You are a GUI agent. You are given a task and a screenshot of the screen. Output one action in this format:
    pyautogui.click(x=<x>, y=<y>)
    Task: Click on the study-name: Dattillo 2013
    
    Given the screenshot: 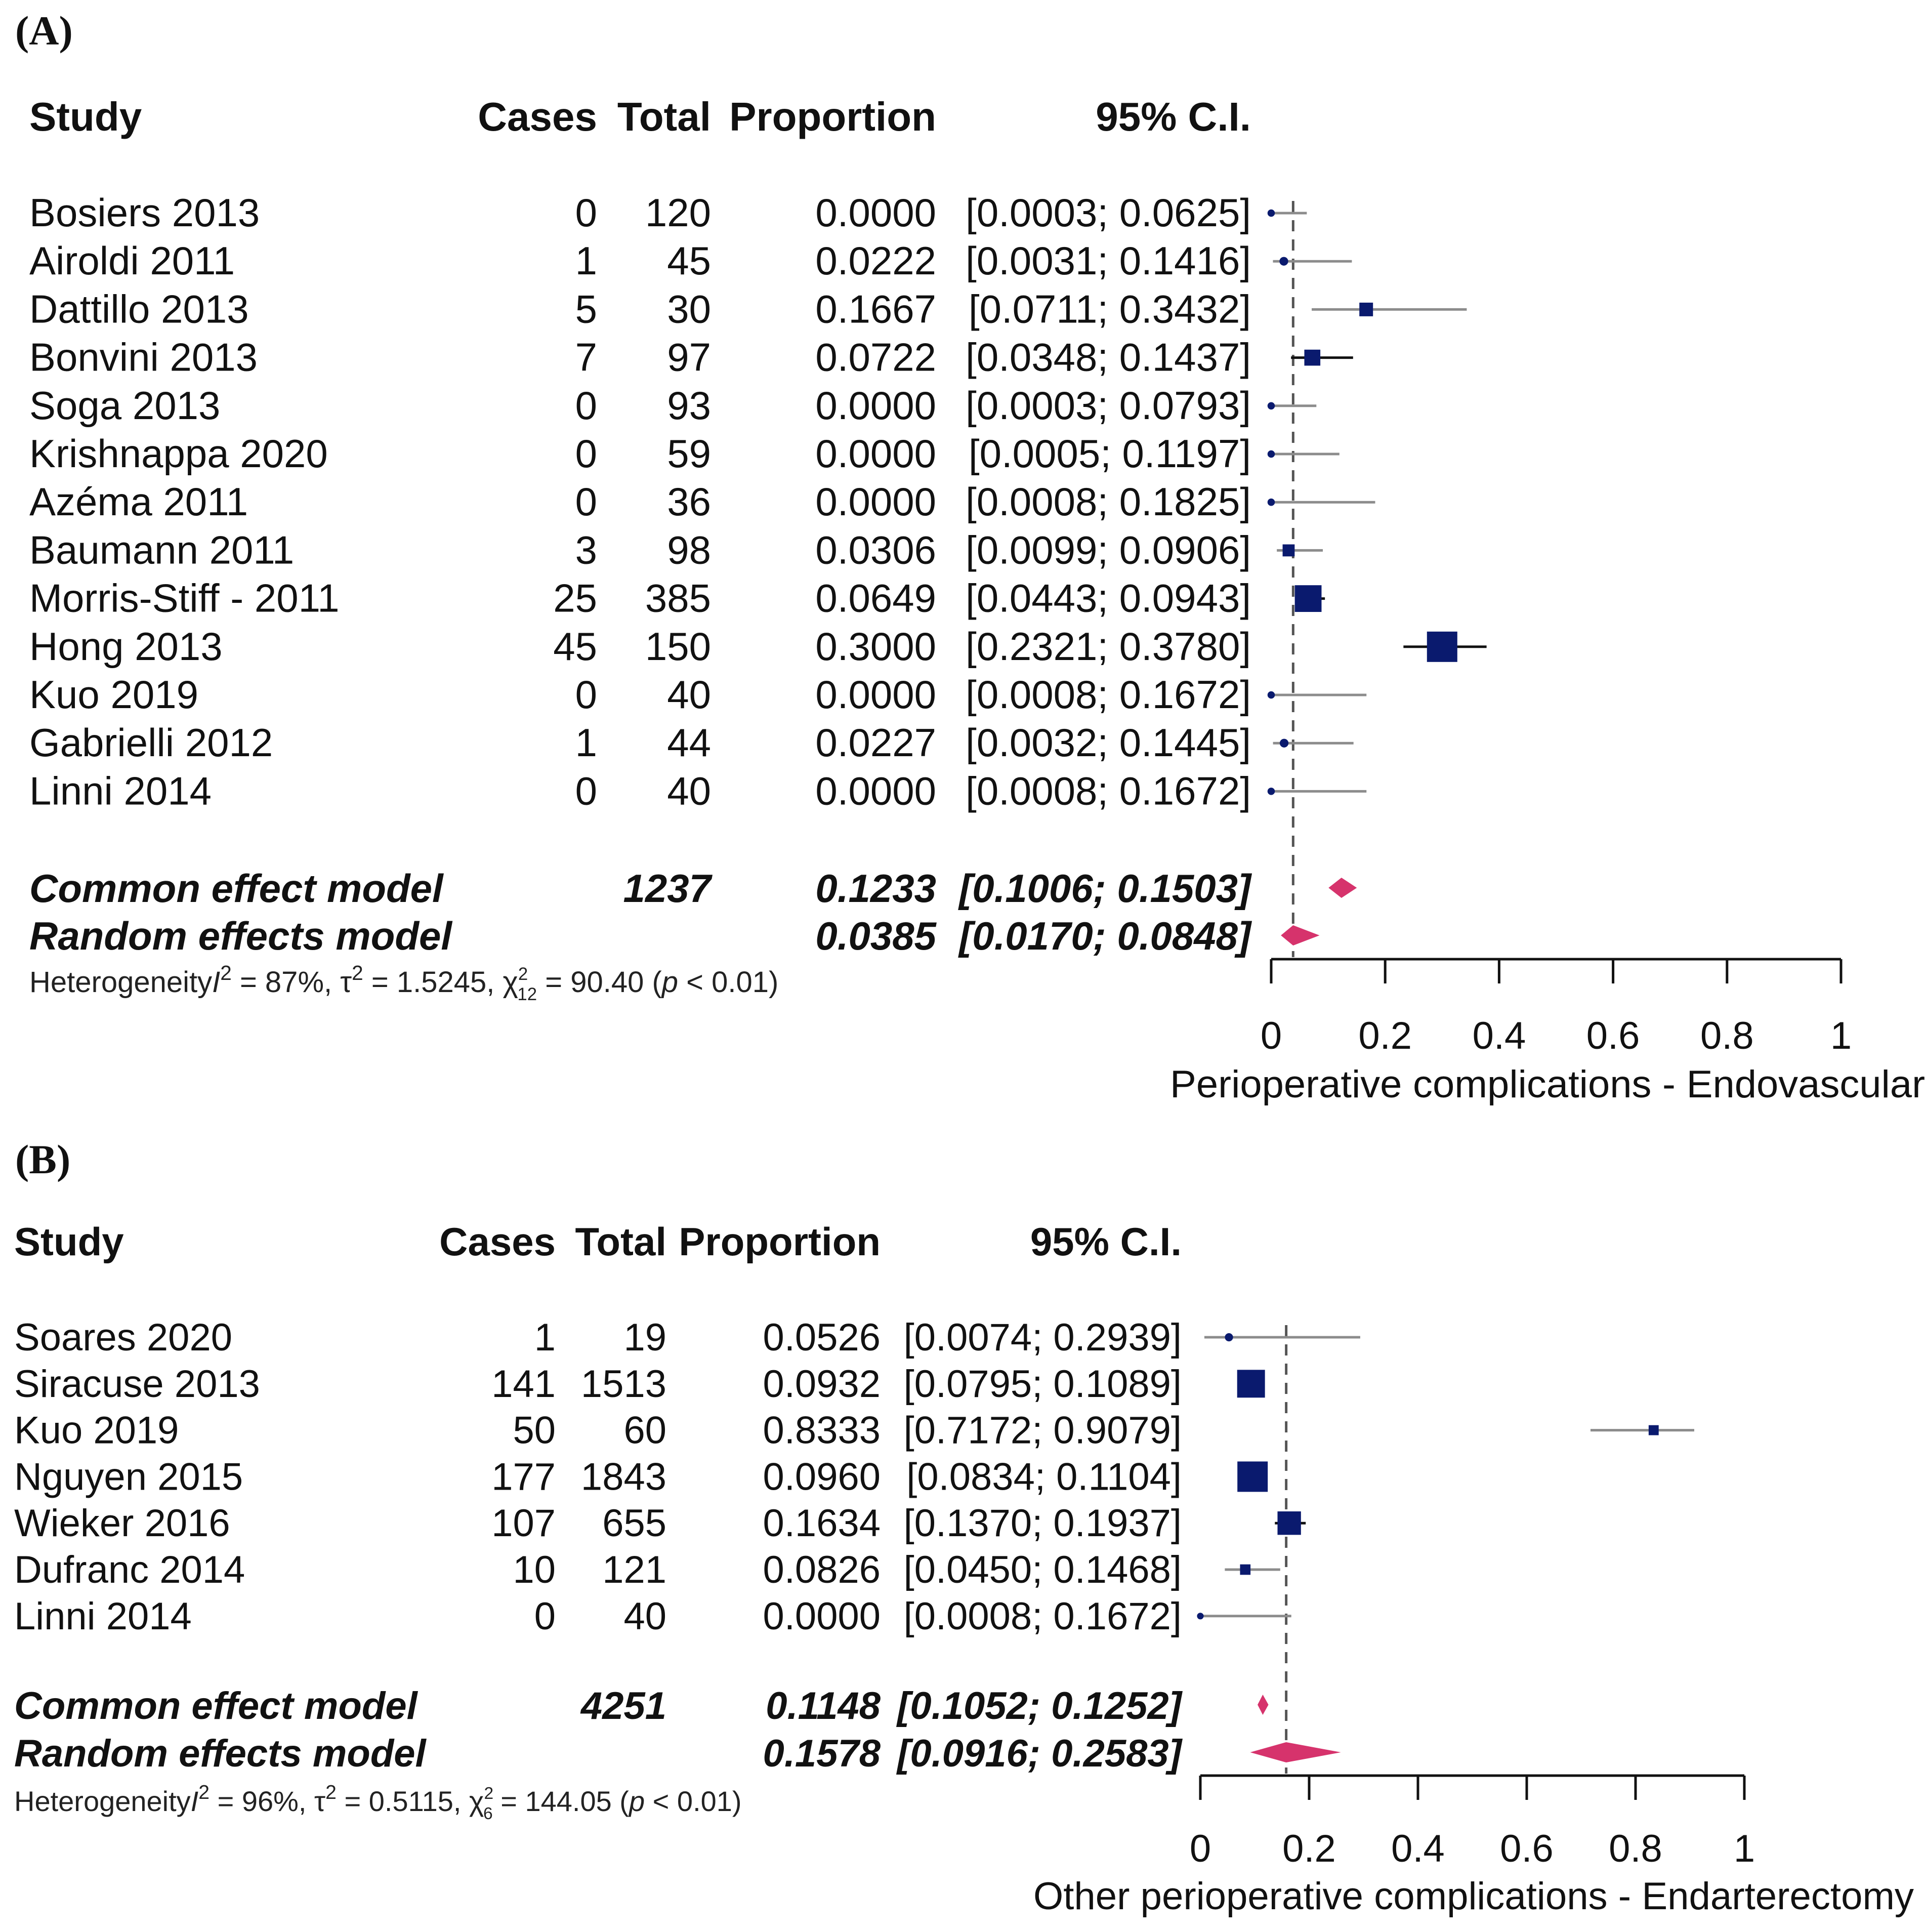 What is the action you would take?
    pyautogui.click(x=139, y=308)
    